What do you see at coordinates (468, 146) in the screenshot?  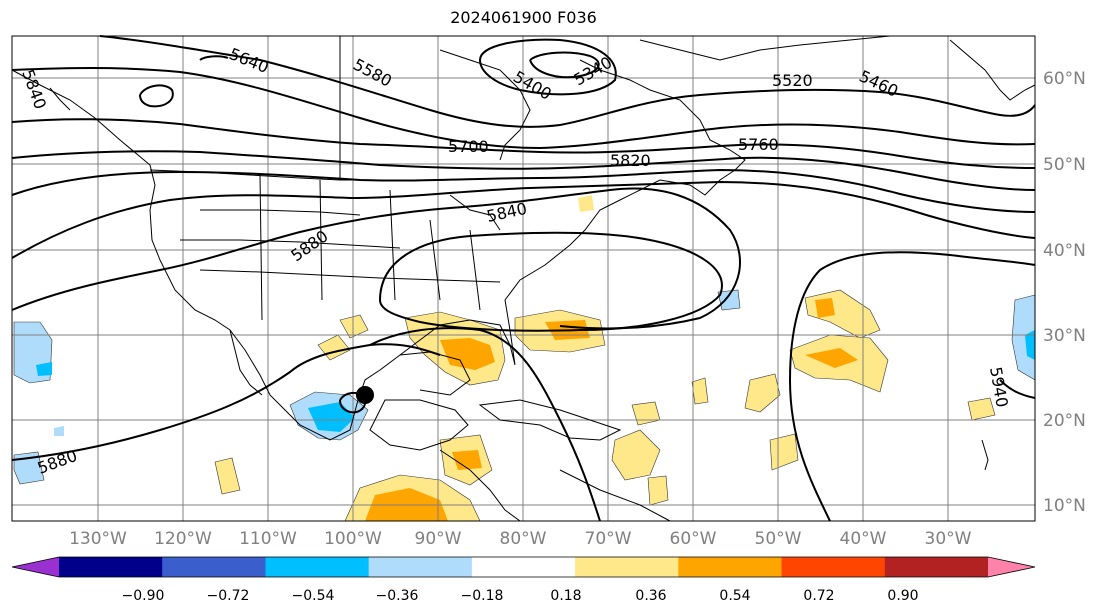 I see `contour-label: 5700` at bounding box center [468, 146].